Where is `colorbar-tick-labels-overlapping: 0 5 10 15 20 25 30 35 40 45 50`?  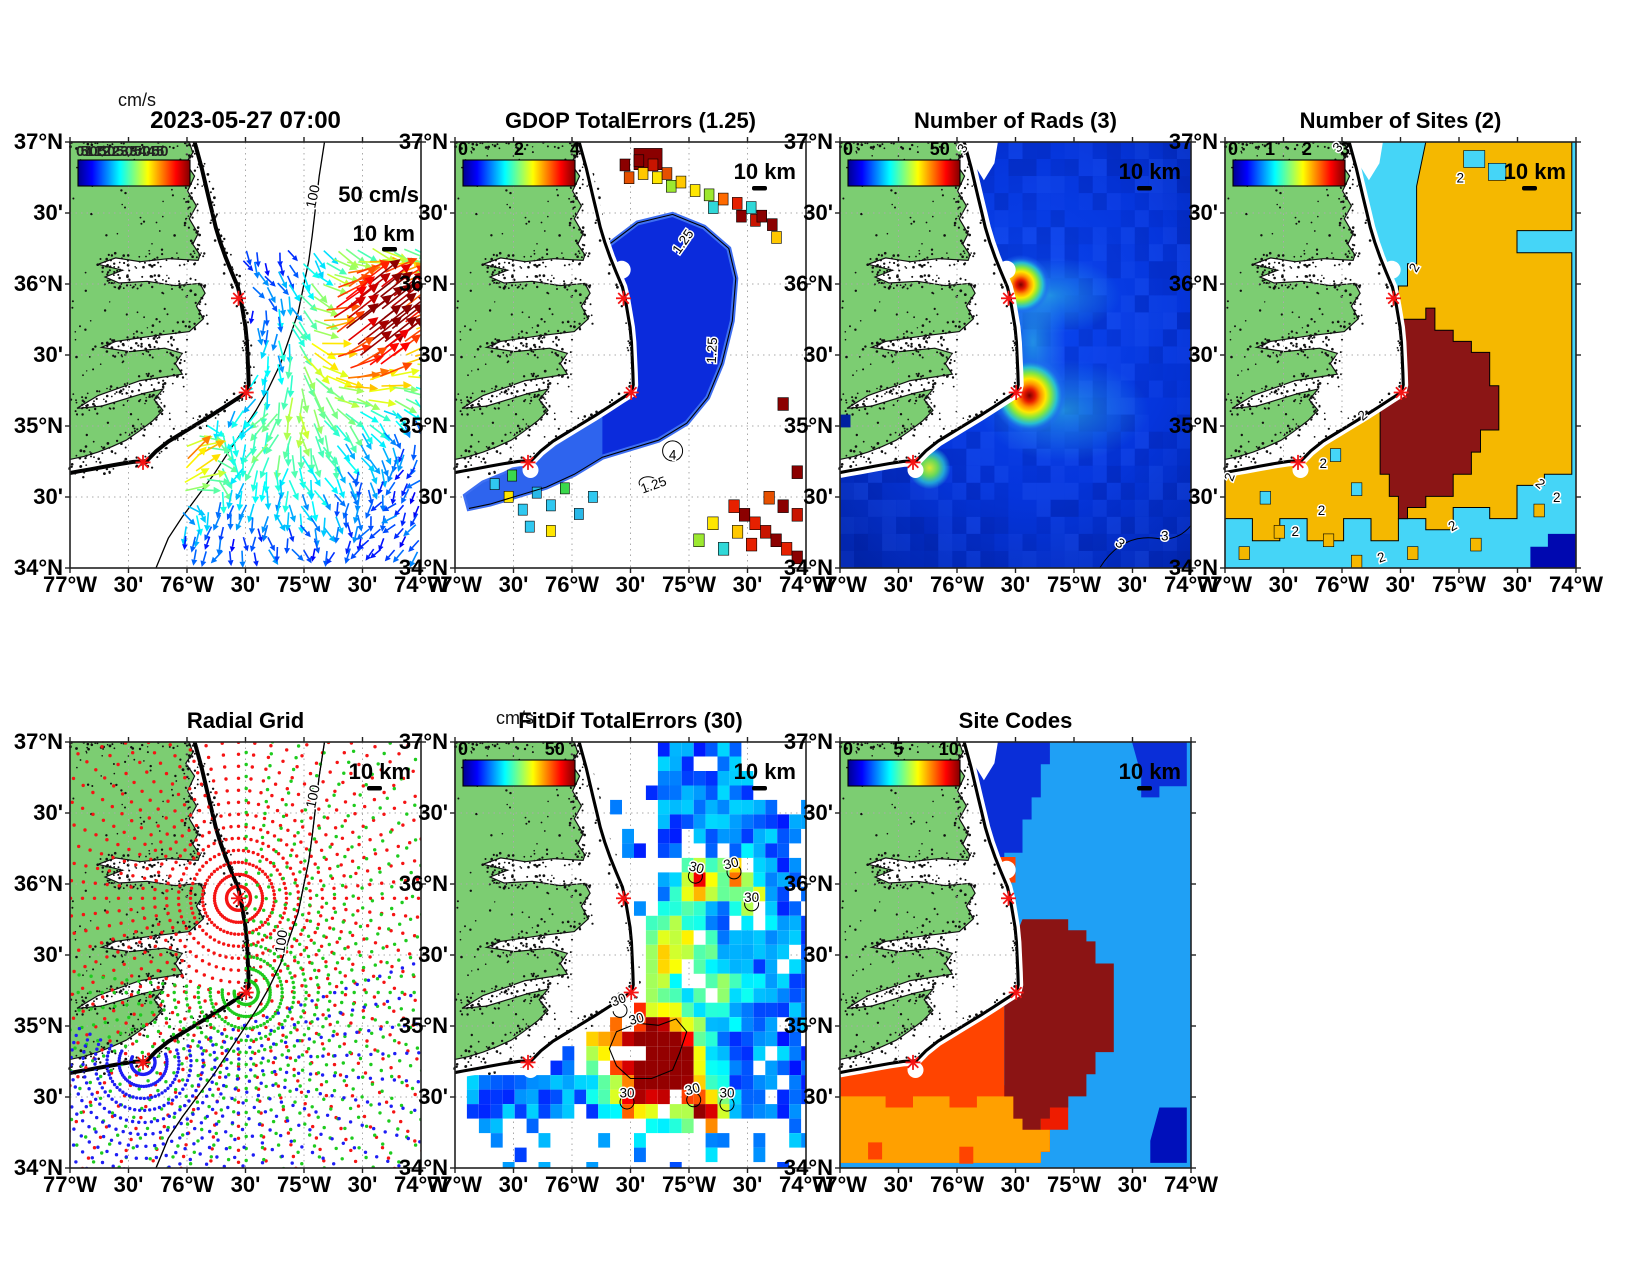 colorbar-tick-labels-overlapping: 0 5 10 15 20 25 30 35 40 45 50 is located at coordinates (122, 151).